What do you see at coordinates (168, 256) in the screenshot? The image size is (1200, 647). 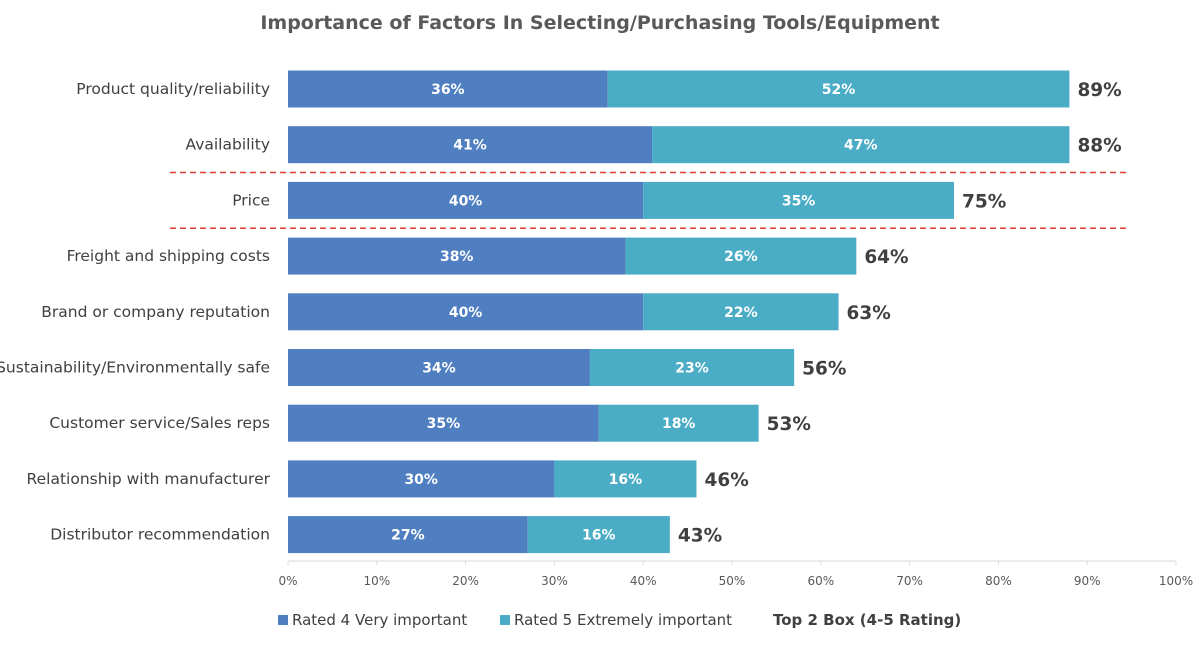 I see `category-label: Freight and shipping costs` at bounding box center [168, 256].